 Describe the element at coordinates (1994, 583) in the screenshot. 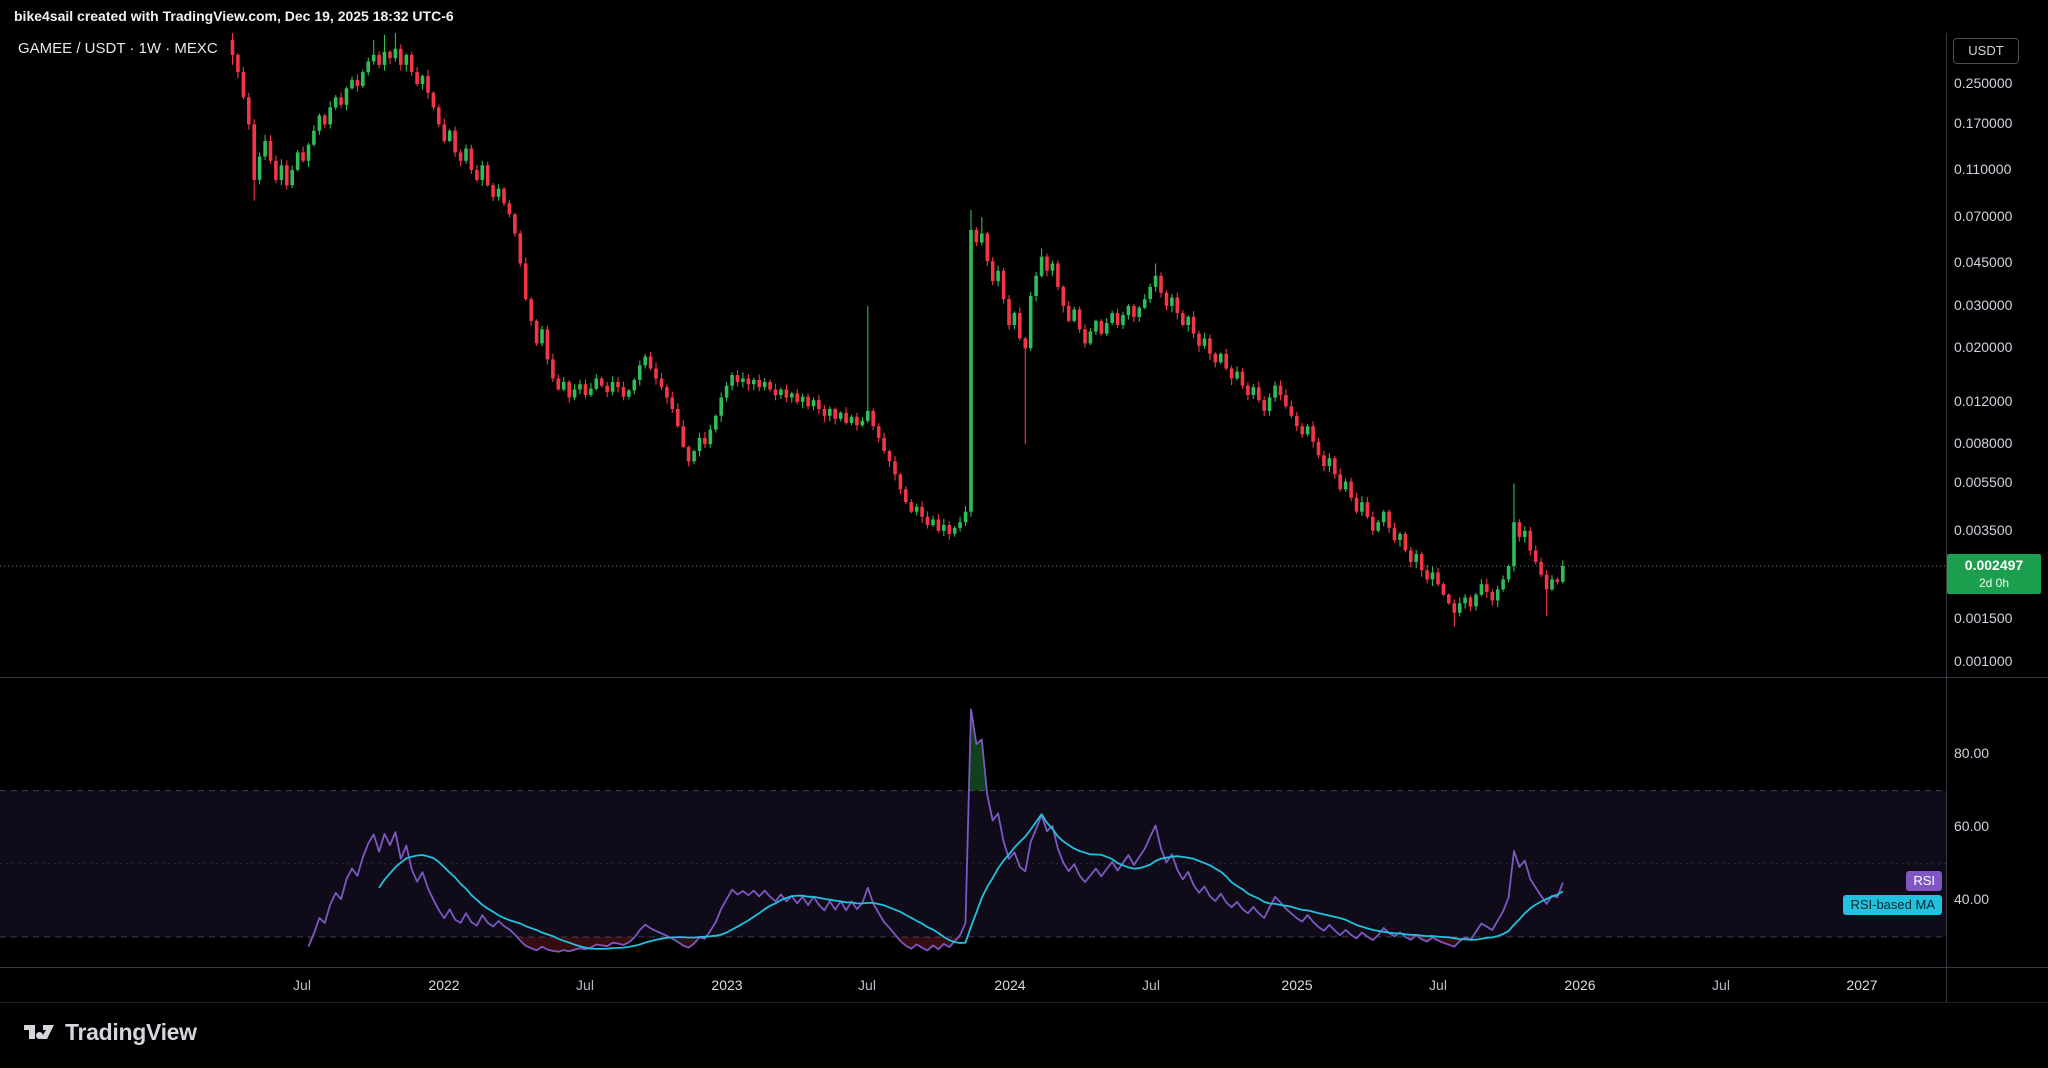

I see `bar-countdown: 2d 0h` at that location.